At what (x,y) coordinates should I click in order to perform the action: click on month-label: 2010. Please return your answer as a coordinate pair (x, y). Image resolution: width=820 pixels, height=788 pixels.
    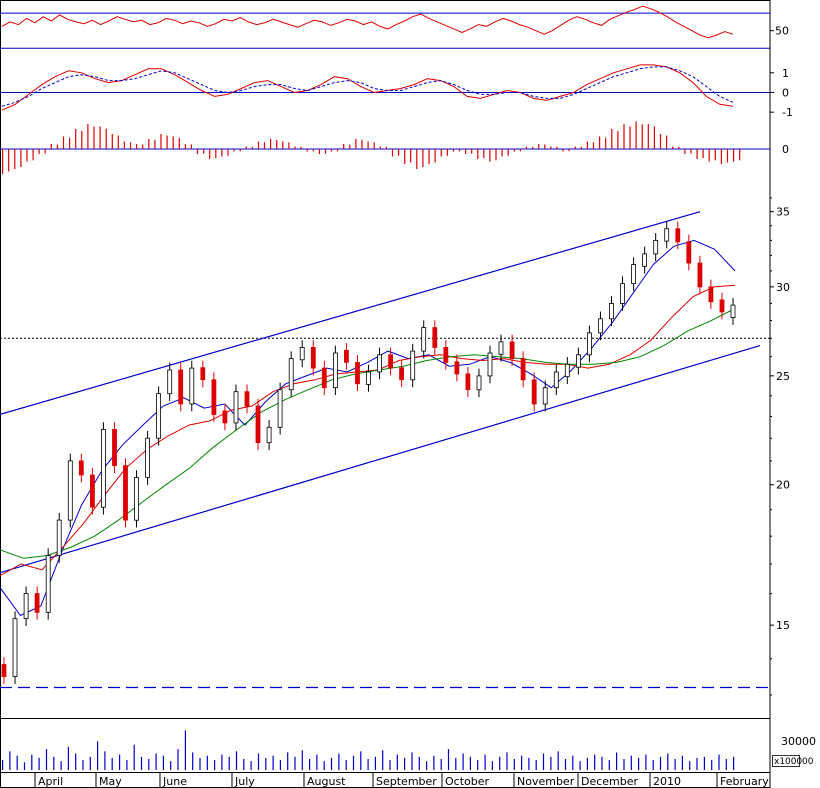
    Looking at the image, I should click on (667, 781).